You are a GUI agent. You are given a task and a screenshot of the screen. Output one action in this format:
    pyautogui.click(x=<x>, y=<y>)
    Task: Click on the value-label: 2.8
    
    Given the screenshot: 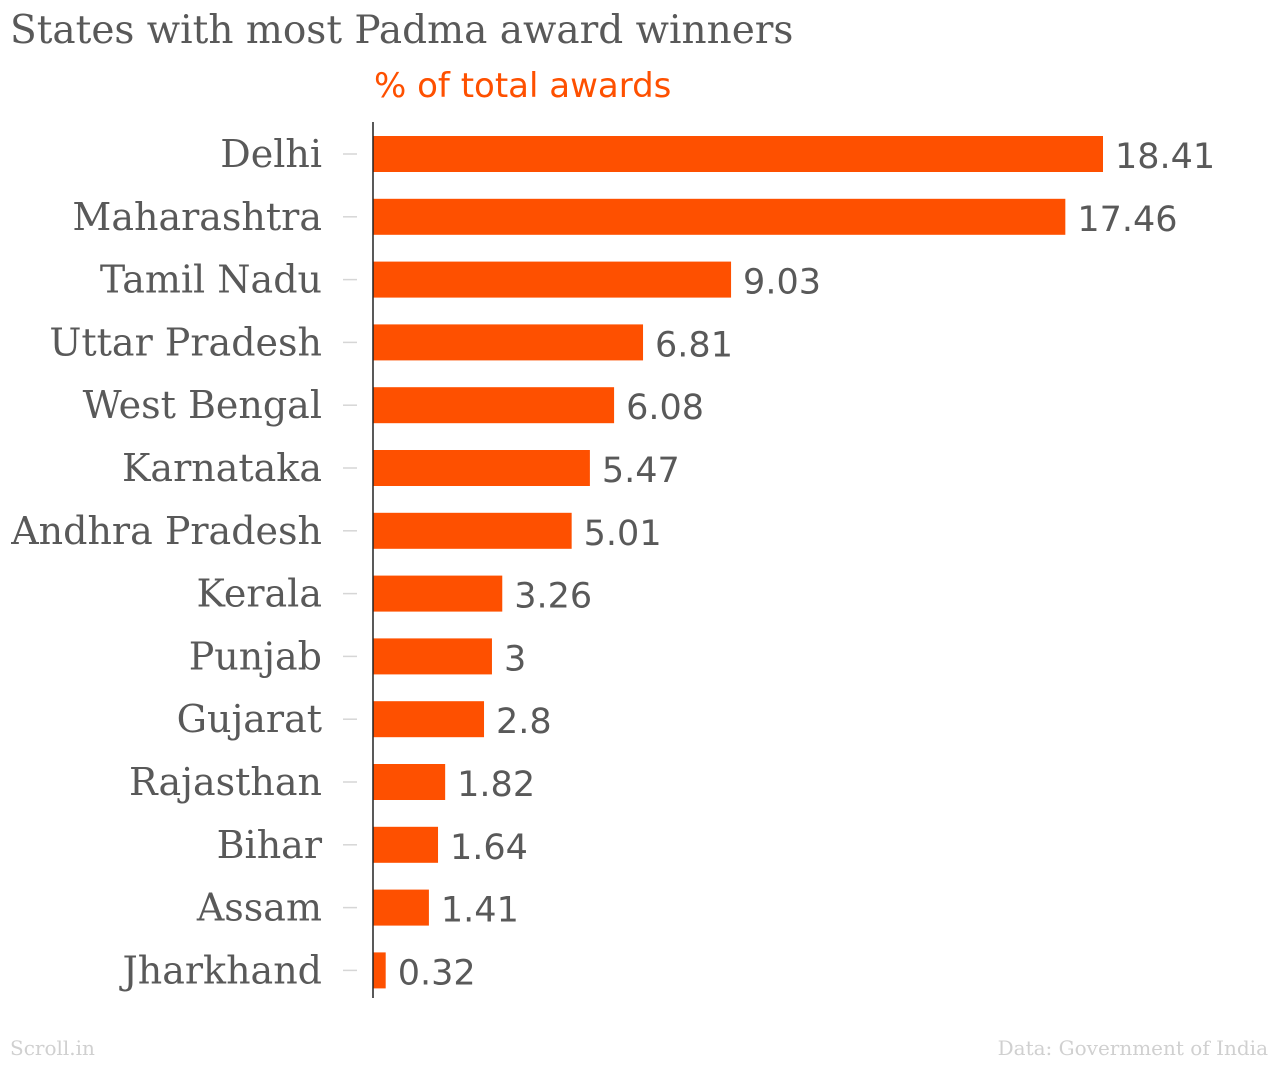 What is the action you would take?
    pyautogui.click(x=524, y=722)
    